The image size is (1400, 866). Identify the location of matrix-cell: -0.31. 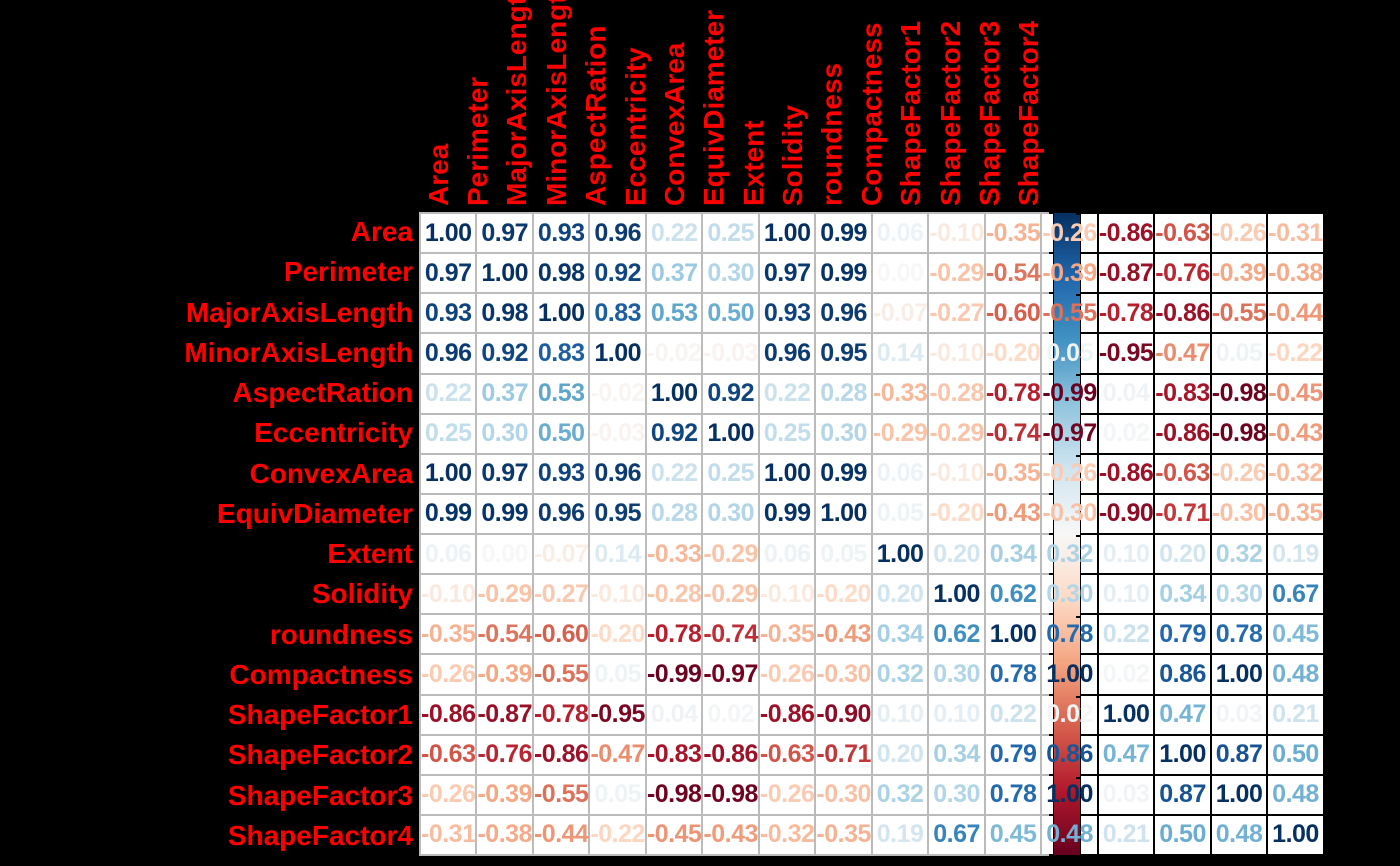
(1295, 233).